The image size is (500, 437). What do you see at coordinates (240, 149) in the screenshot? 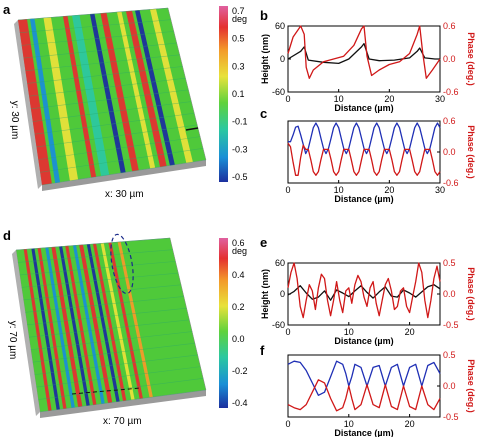
I see `colorbar-tick-label: -0.3` at bounding box center [240, 149].